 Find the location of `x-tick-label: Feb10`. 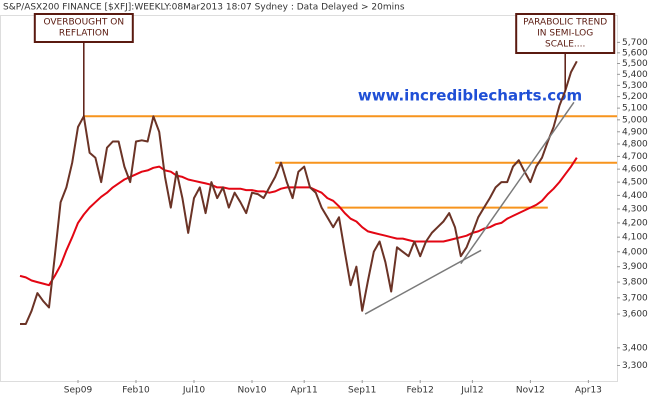

x-tick-label: Feb10 is located at coordinates (136, 391).